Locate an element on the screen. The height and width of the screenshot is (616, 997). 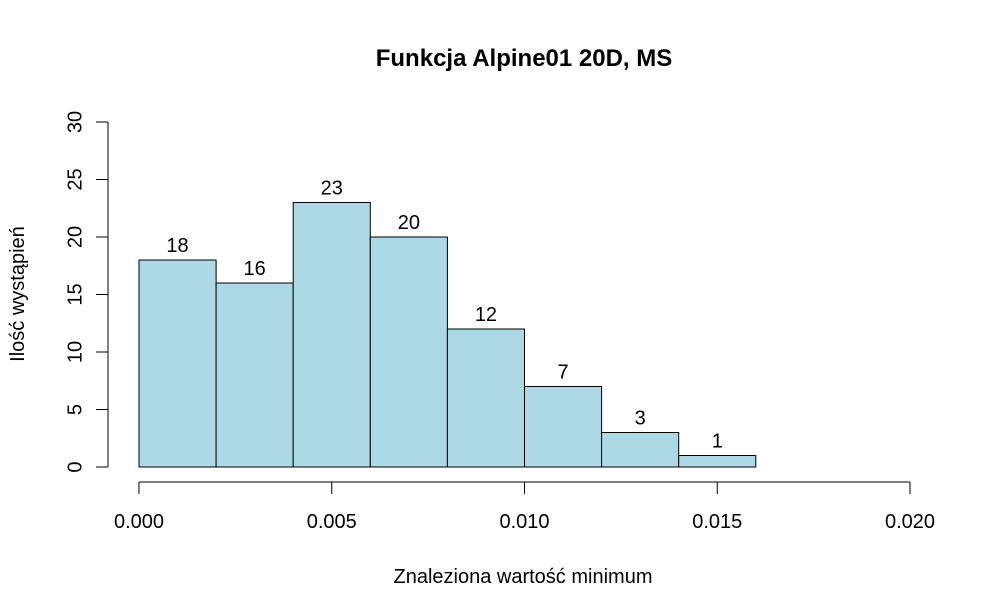
y-tick-label: 15 is located at coordinates (75, 294).